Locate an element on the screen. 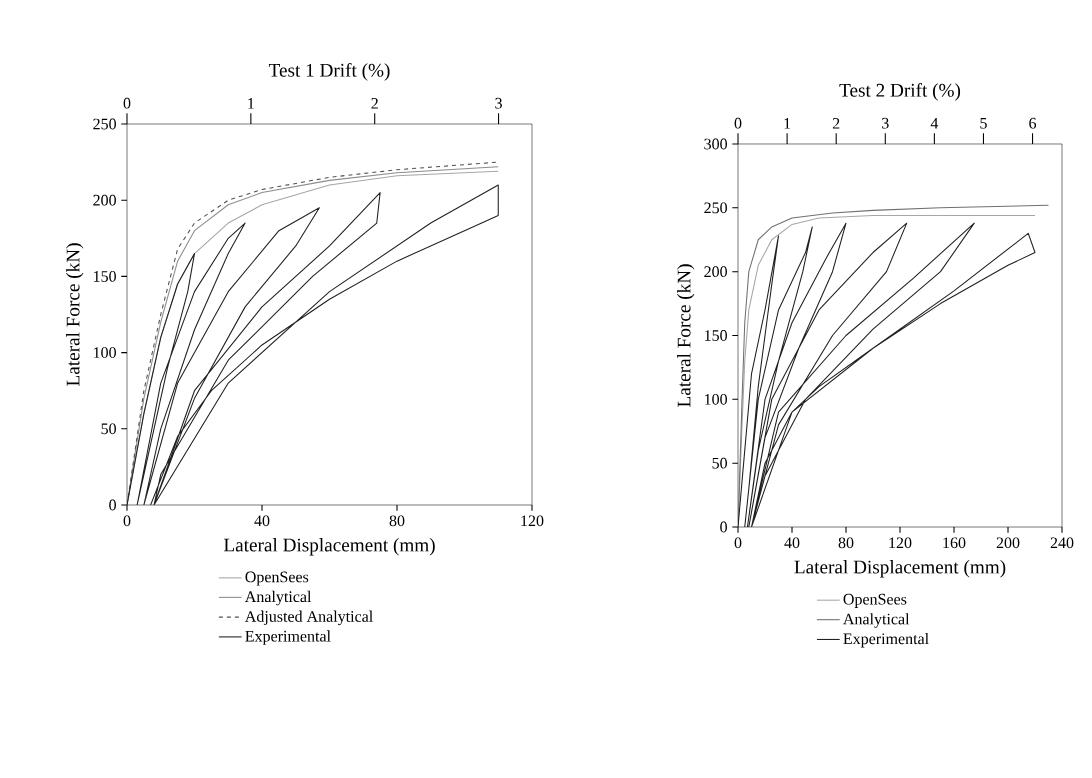 The image size is (1092, 778). x2-axis-title: Test 1 Drift (%) is located at coordinates (329, 72).